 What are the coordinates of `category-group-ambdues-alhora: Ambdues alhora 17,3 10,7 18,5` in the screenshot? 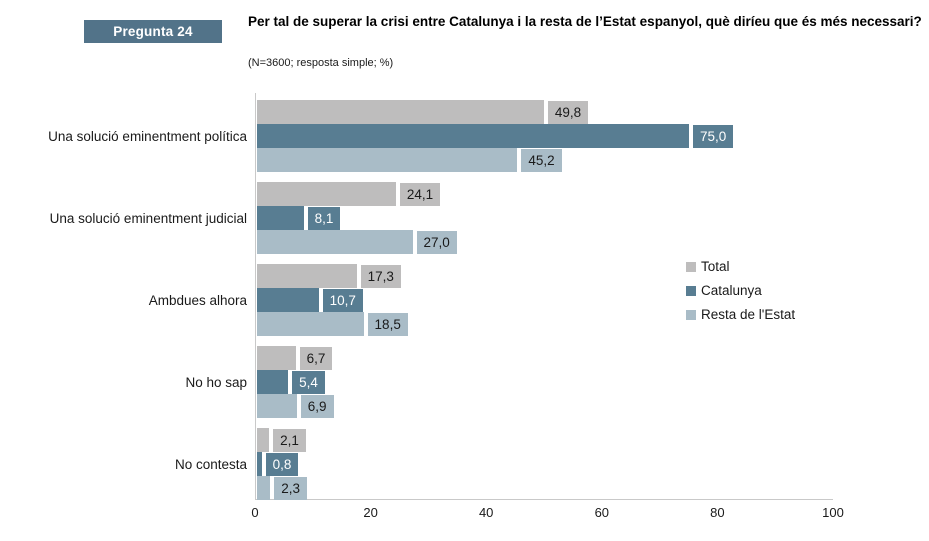 It's located at (416, 300).